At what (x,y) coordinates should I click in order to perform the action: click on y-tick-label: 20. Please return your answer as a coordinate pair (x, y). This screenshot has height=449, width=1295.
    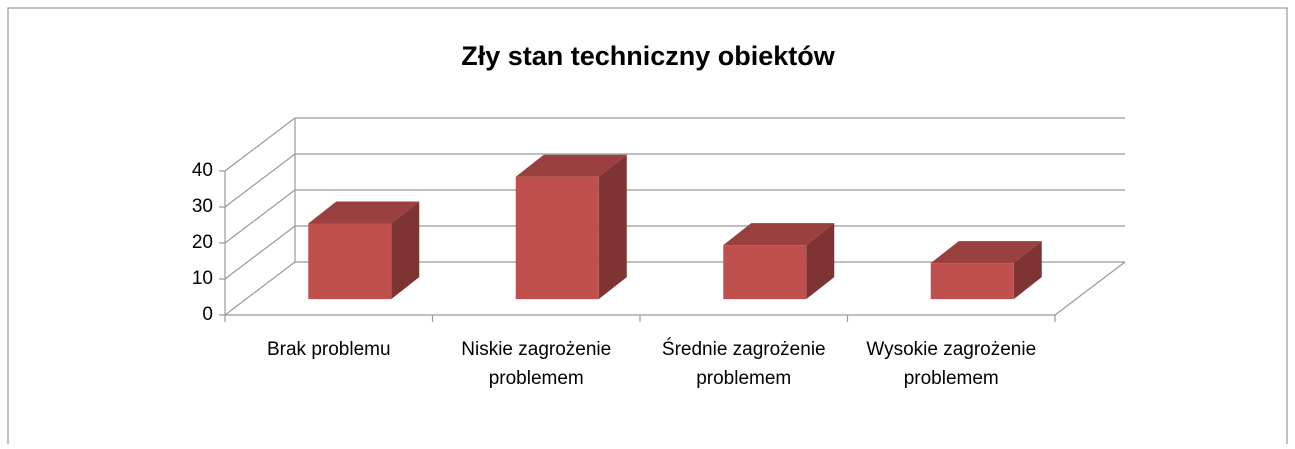
    Looking at the image, I should click on (202, 242).